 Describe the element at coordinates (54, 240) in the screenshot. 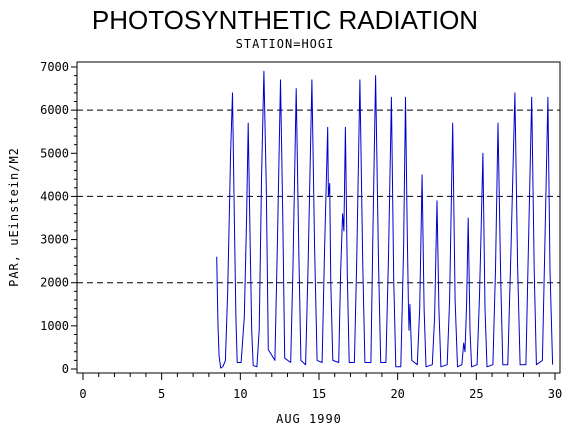

I see `y-tick-label: 3000` at that location.